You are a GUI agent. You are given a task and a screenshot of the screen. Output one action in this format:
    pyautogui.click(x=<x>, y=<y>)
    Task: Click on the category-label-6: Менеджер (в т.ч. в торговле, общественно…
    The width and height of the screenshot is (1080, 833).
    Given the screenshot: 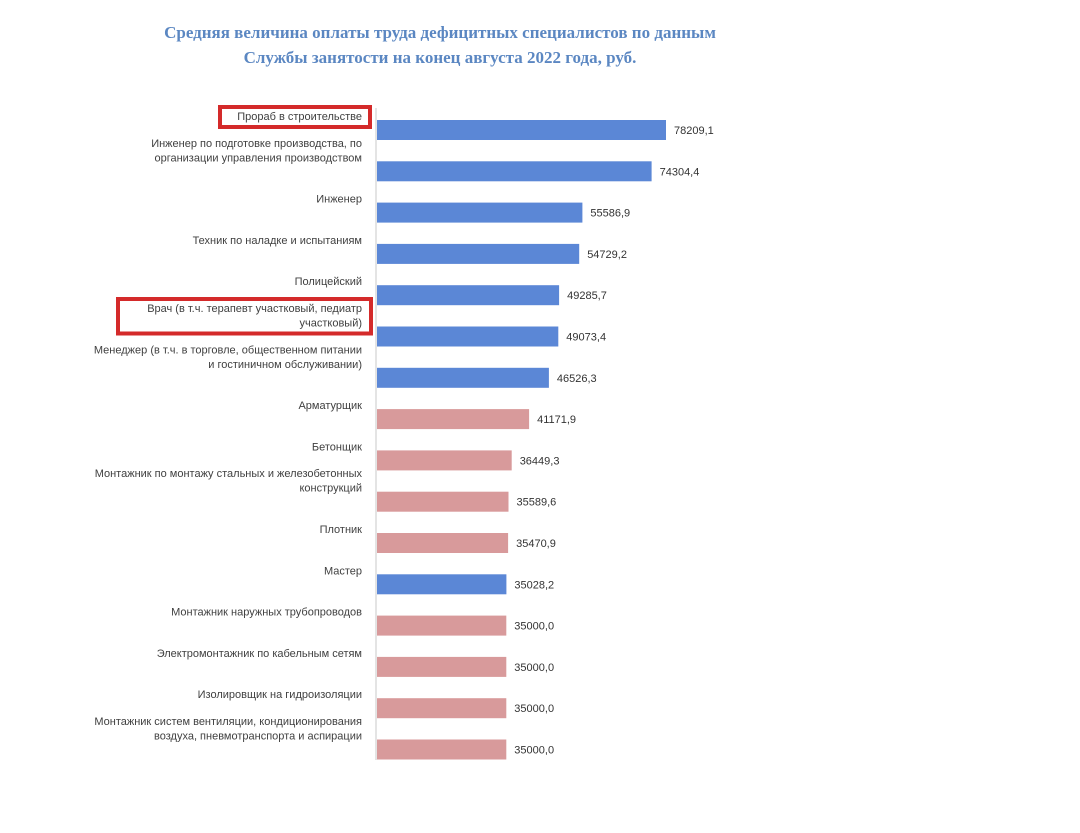 What is the action you would take?
    pyautogui.click(x=228, y=357)
    